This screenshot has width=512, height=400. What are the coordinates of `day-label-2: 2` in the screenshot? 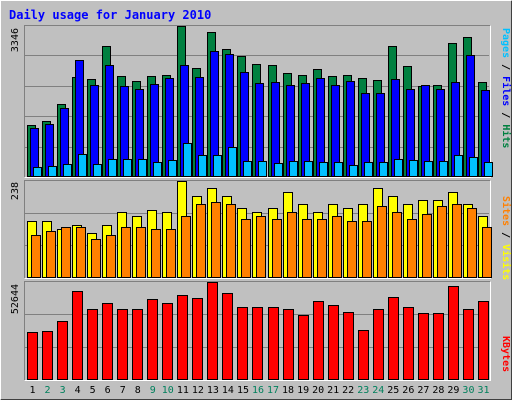 It's located at (48, 390).